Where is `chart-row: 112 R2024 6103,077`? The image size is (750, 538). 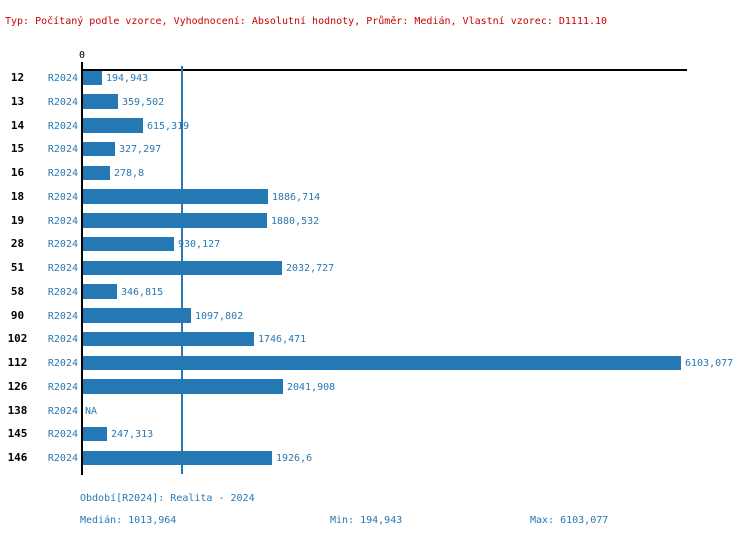
chart-row: 112 R2024 6103,077 is located at coordinates (375, 367).